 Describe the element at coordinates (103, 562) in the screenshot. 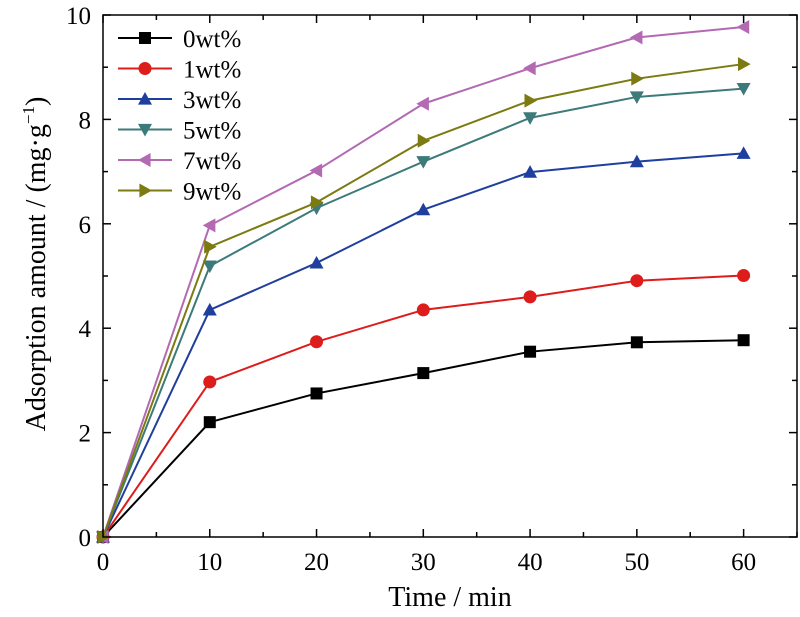

I see `x-tick-label: 0` at that location.